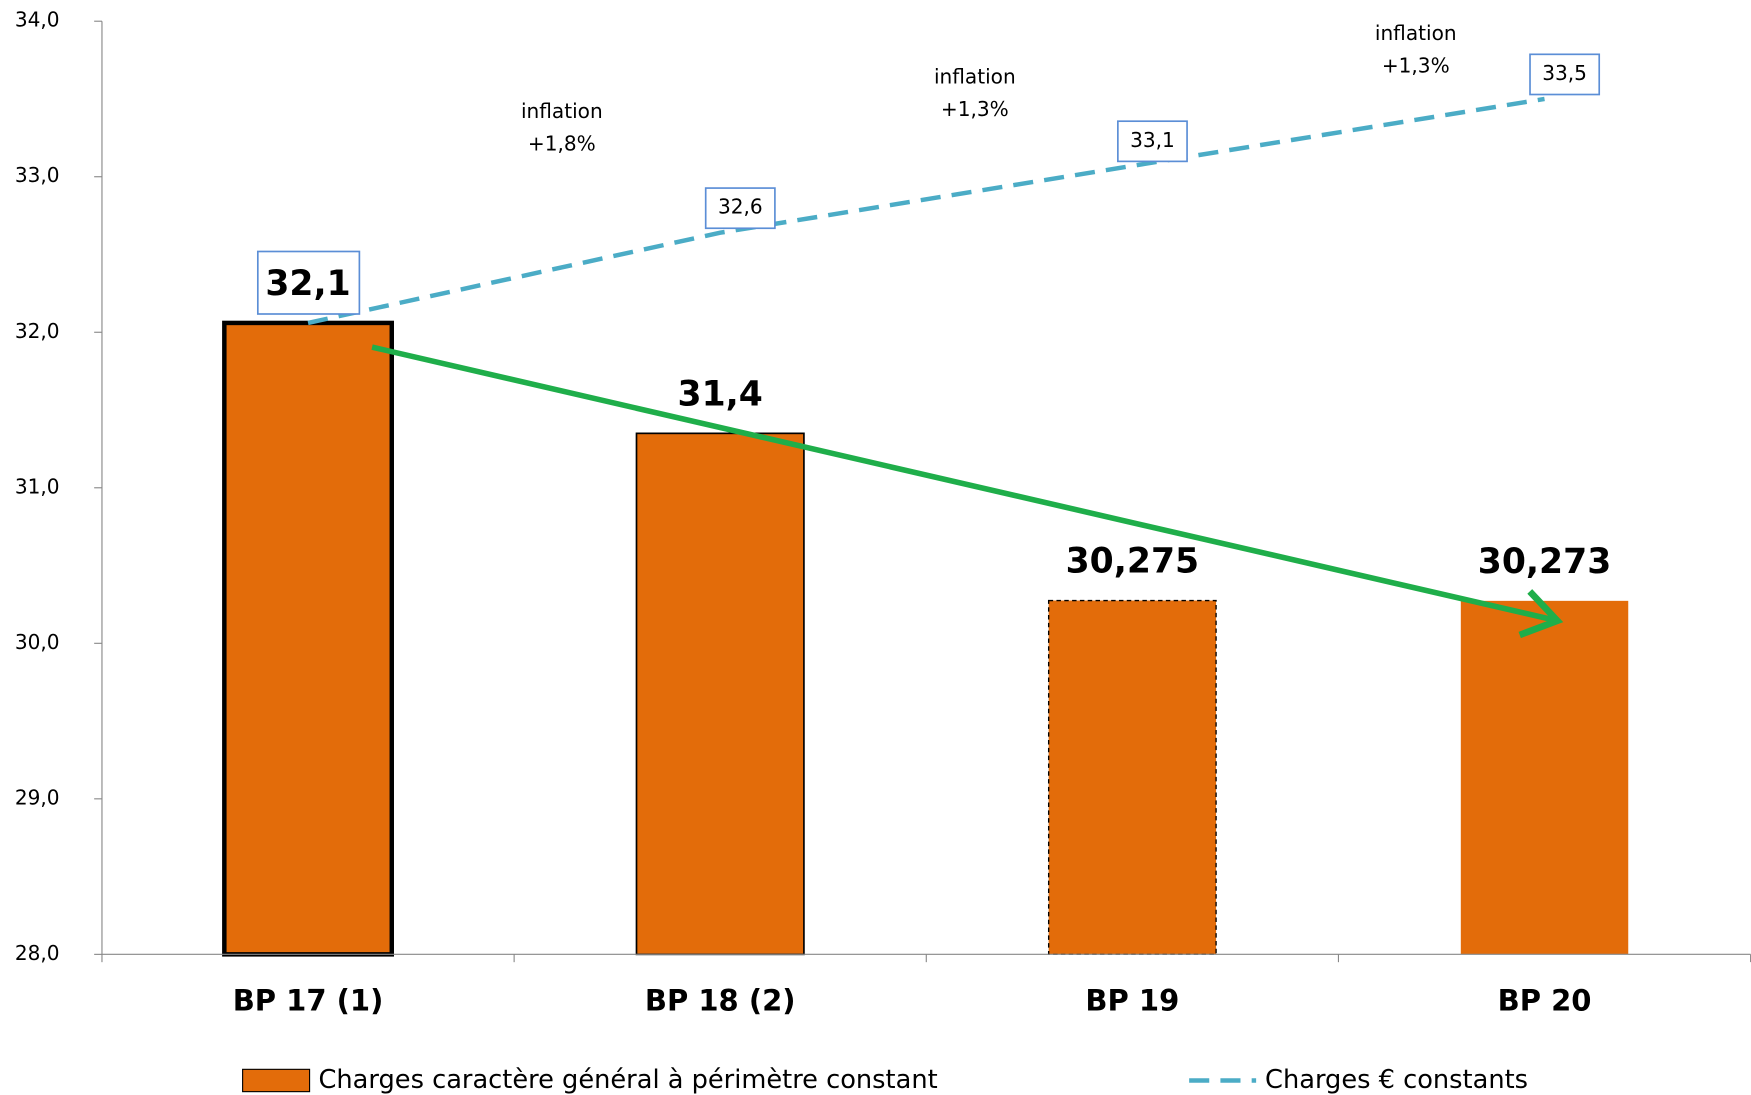  Describe the element at coordinates (720, 394) in the screenshot. I see `value-label: 31,4` at that location.